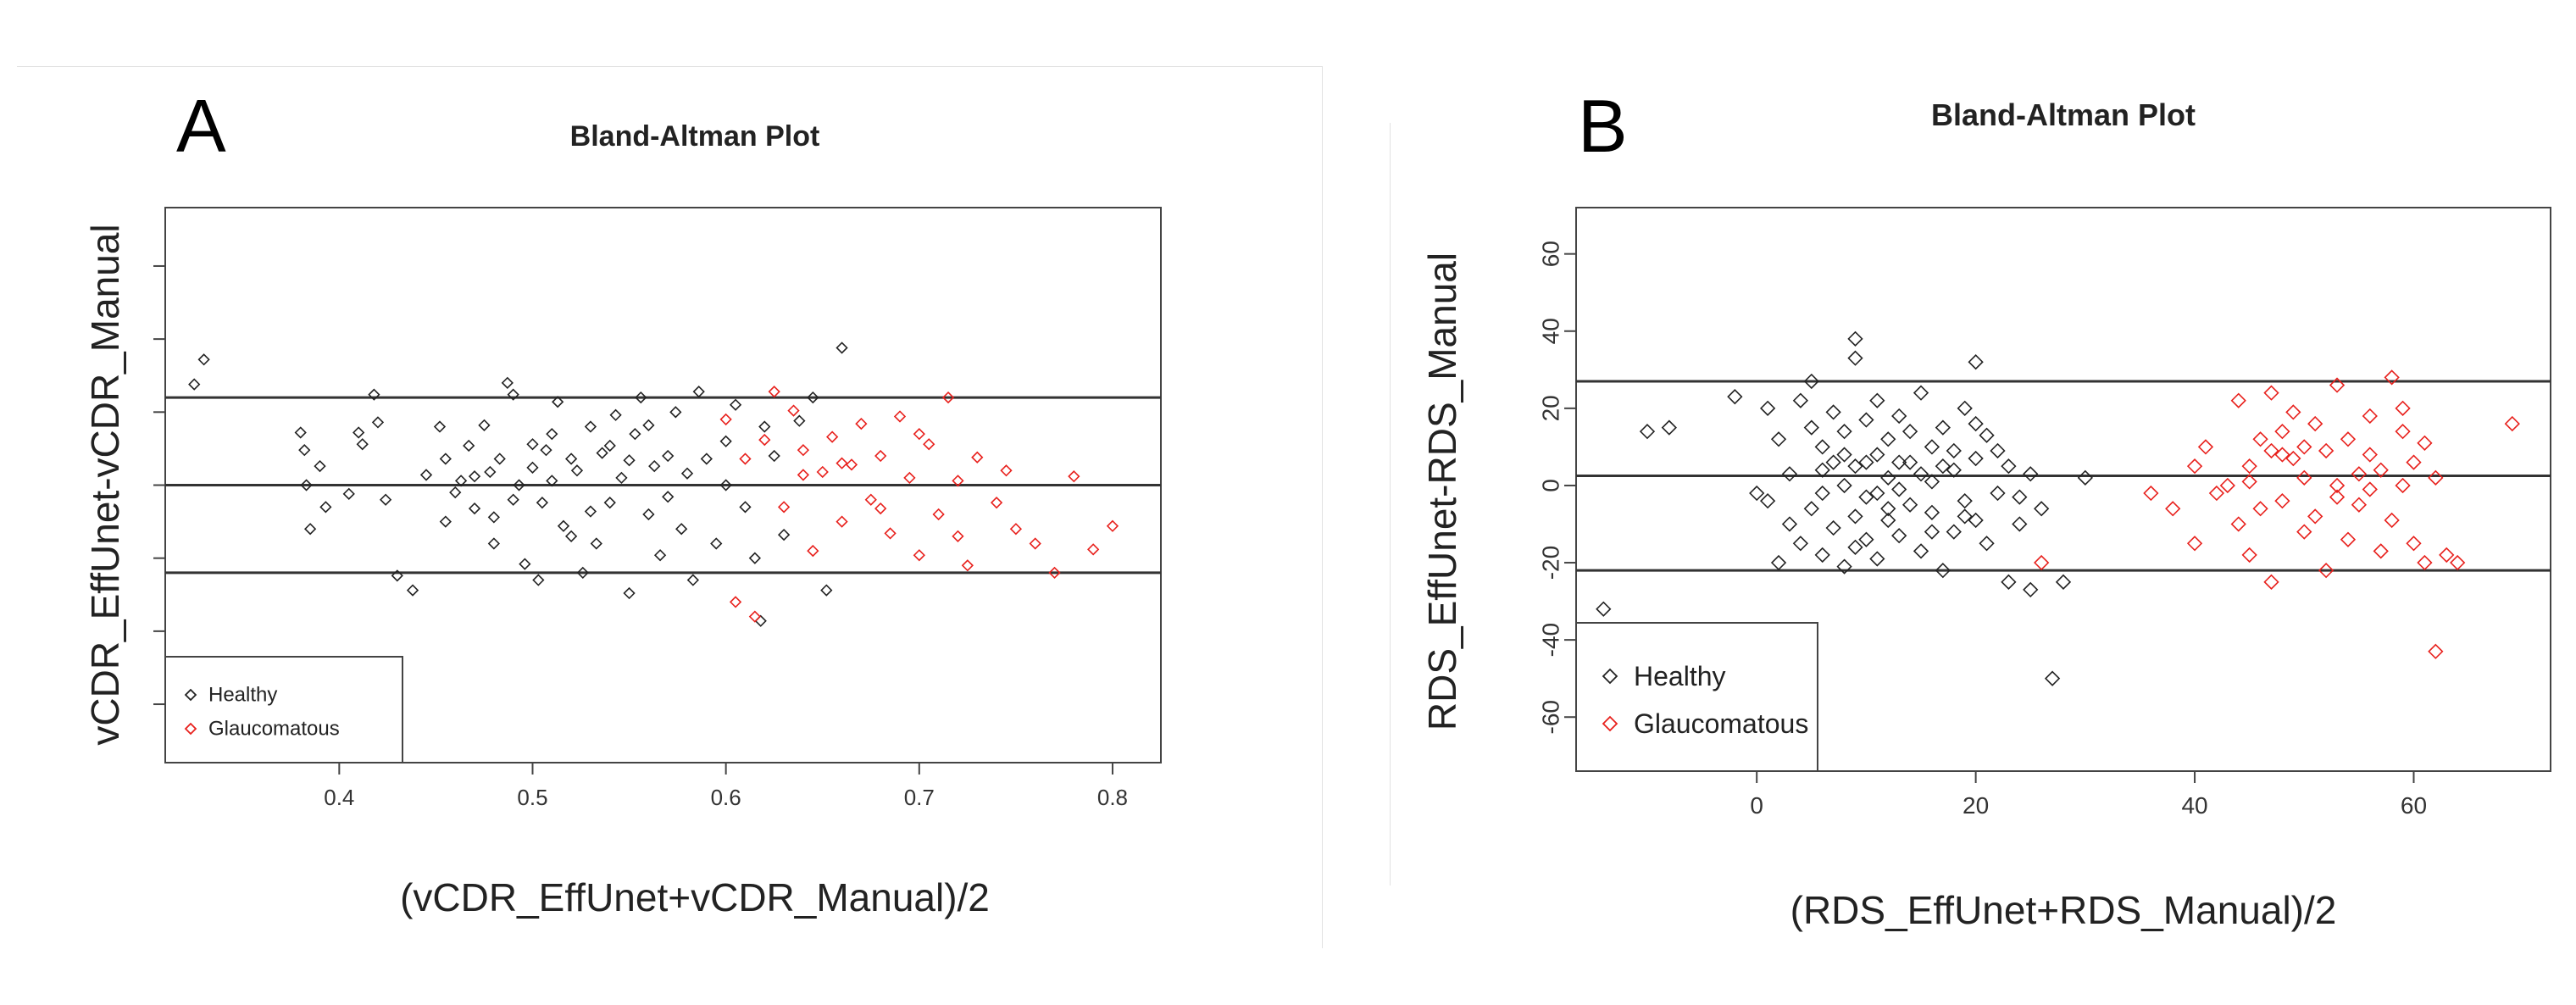 The width and height of the screenshot is (2576, 1005). I want to click on chart-title: Bland-Altman Plot, so click(2063, 114).